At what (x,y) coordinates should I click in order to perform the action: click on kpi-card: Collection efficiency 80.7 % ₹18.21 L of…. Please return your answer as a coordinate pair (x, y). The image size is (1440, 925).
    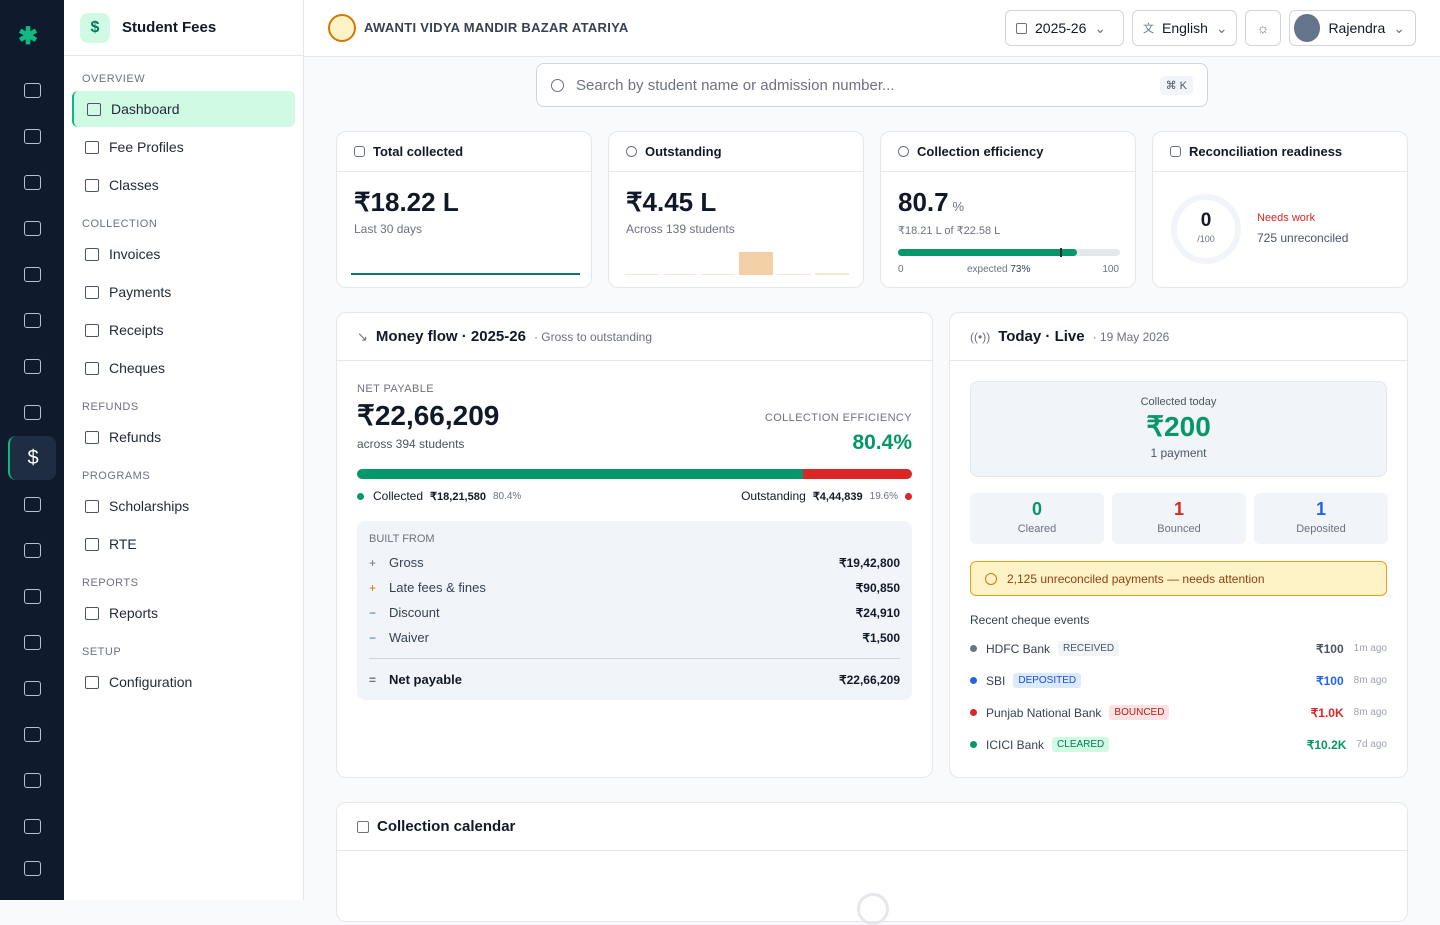
    Looking at the image, I should click on (1008, 209).